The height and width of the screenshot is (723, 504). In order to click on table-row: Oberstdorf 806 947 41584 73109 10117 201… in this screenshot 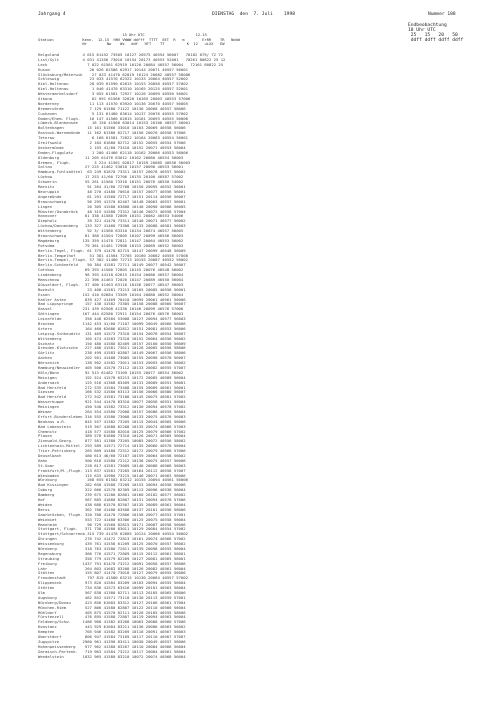, I will do `click(112, 636)`.